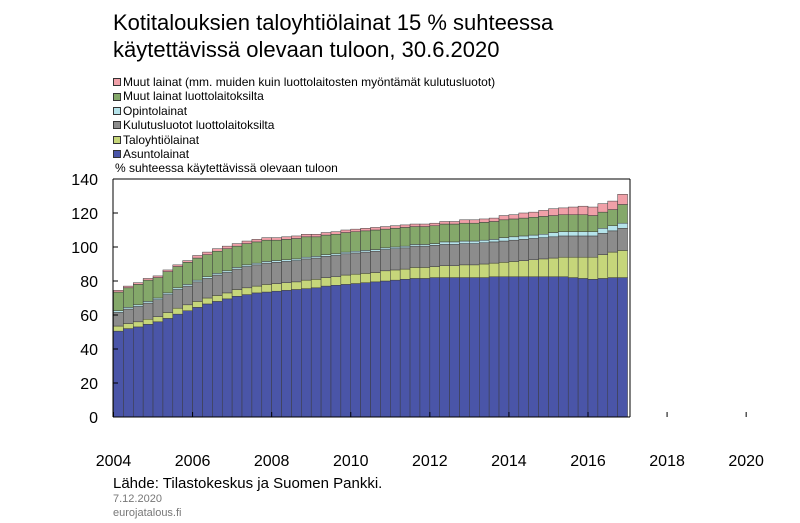  Describe the element at coordinates (226, 168) in the screenshot. I see `y-axis-label: % suhteessa käytettävissä olevaan tuloon` at that location.